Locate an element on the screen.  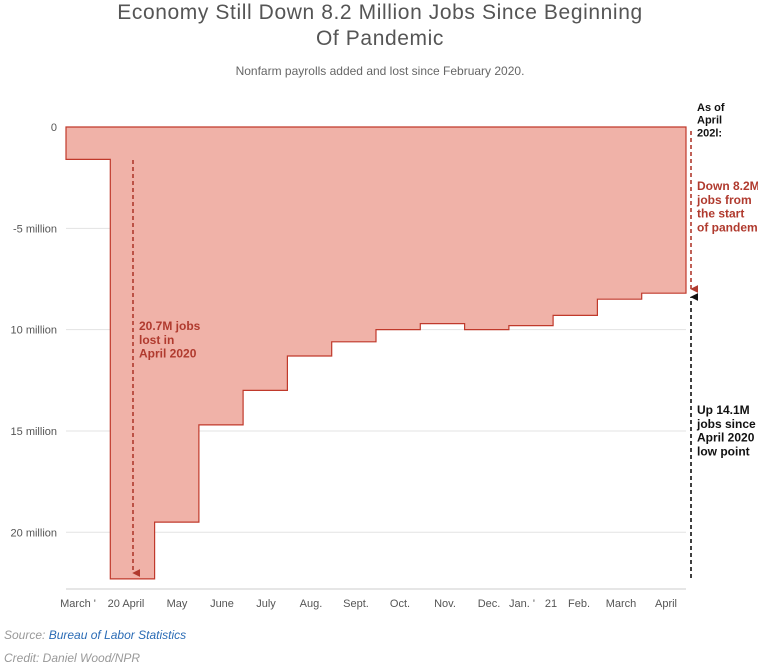
x-tick-label: March ' is located at coordinates (78, 604).